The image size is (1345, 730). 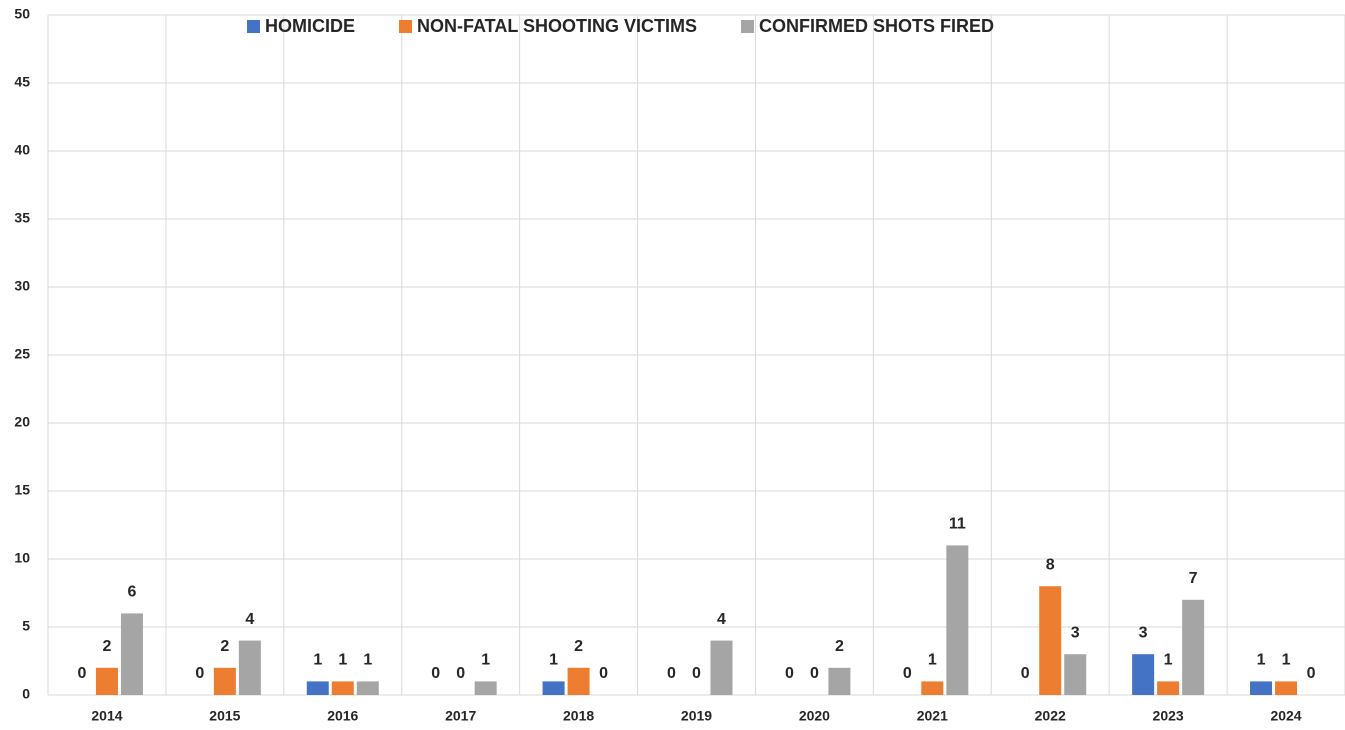 I want to click on data-label: 6, so click(x=132, y=592).